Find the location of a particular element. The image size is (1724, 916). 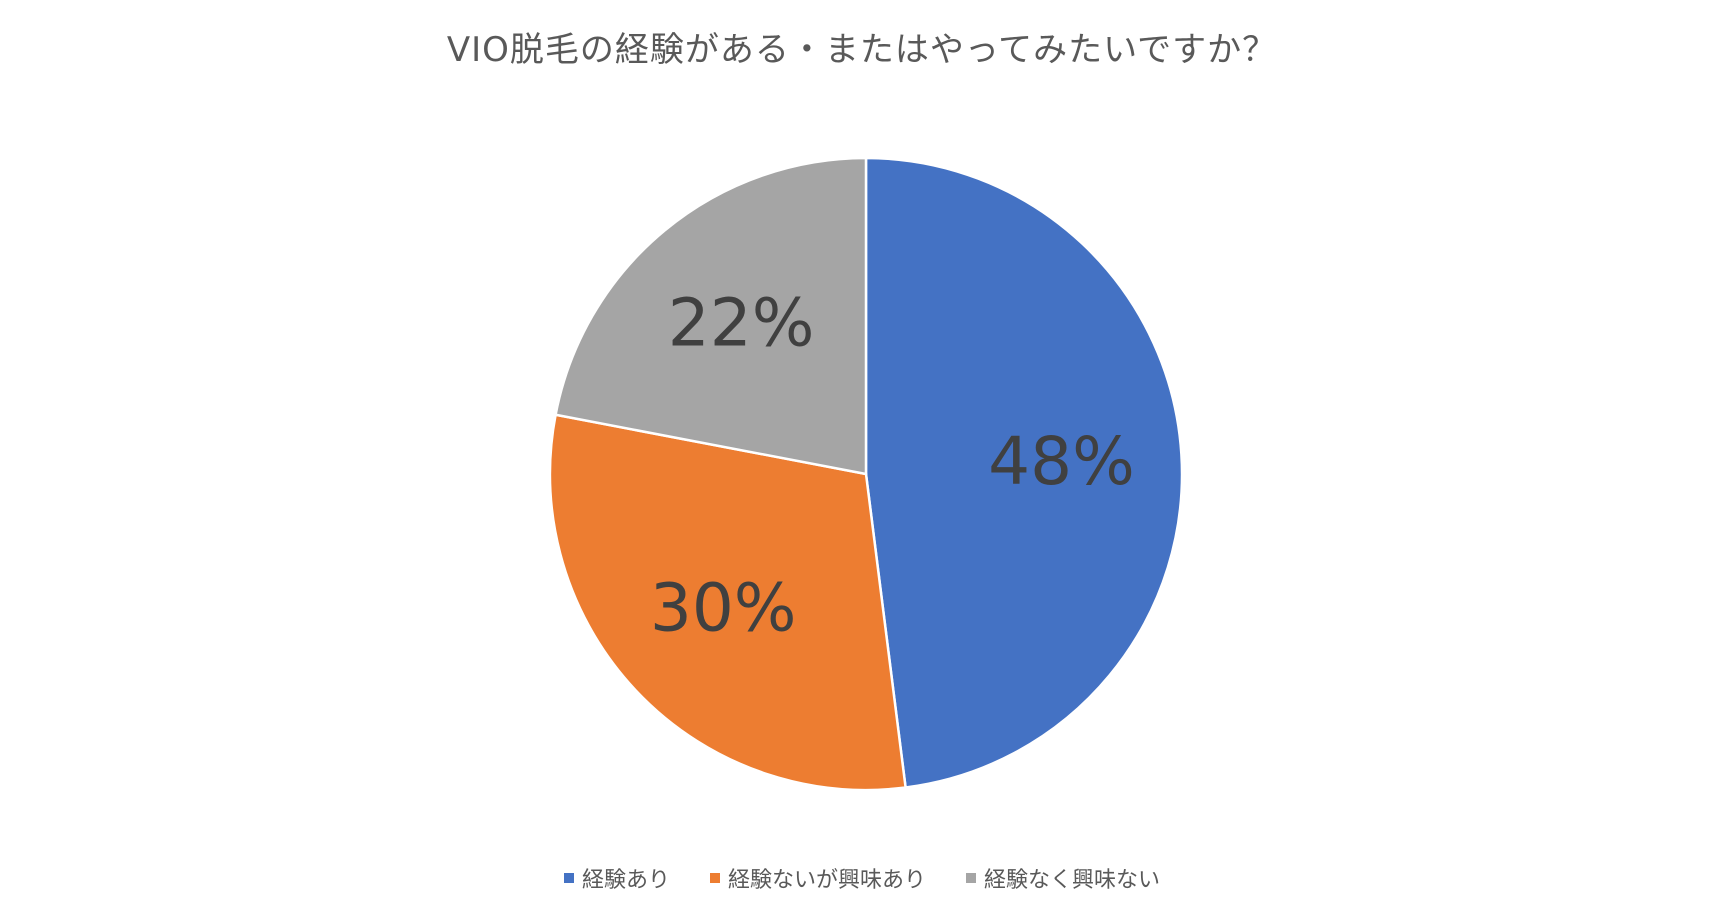

legend-label: 経験なく興味ない is located at coordinates (1072, 880).